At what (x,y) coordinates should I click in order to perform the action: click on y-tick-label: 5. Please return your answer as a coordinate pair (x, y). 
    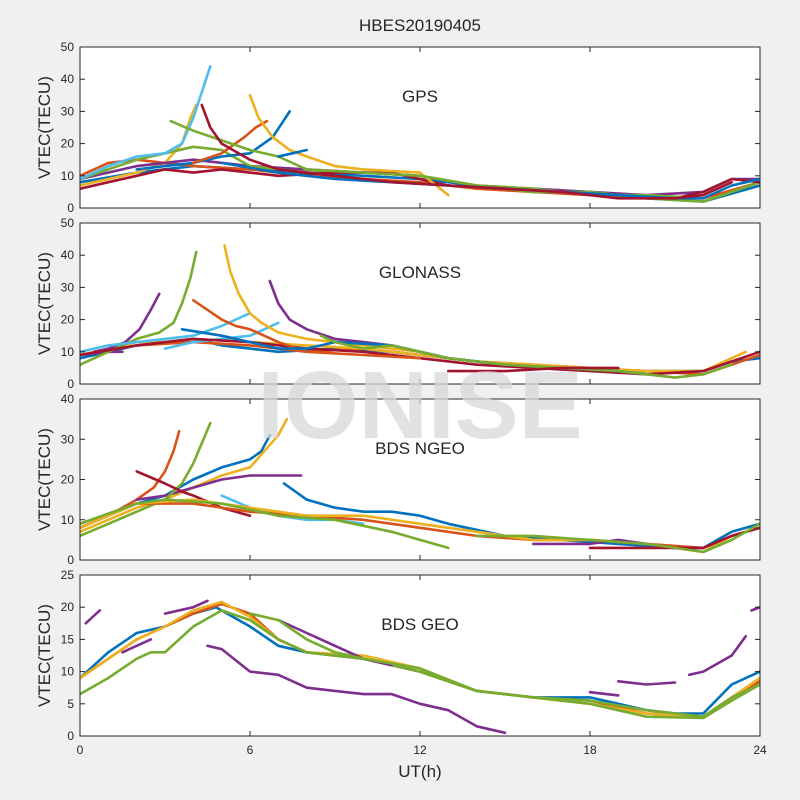
    Looking at the image, I should click on (70, 704).